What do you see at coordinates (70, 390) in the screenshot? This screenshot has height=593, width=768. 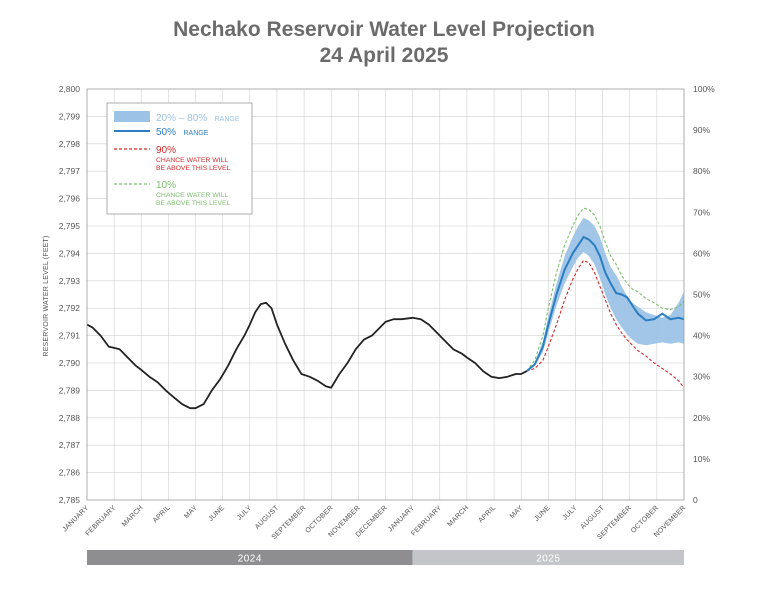 I see `y-tick-label: 2,789` at bounding box center [70, 390].